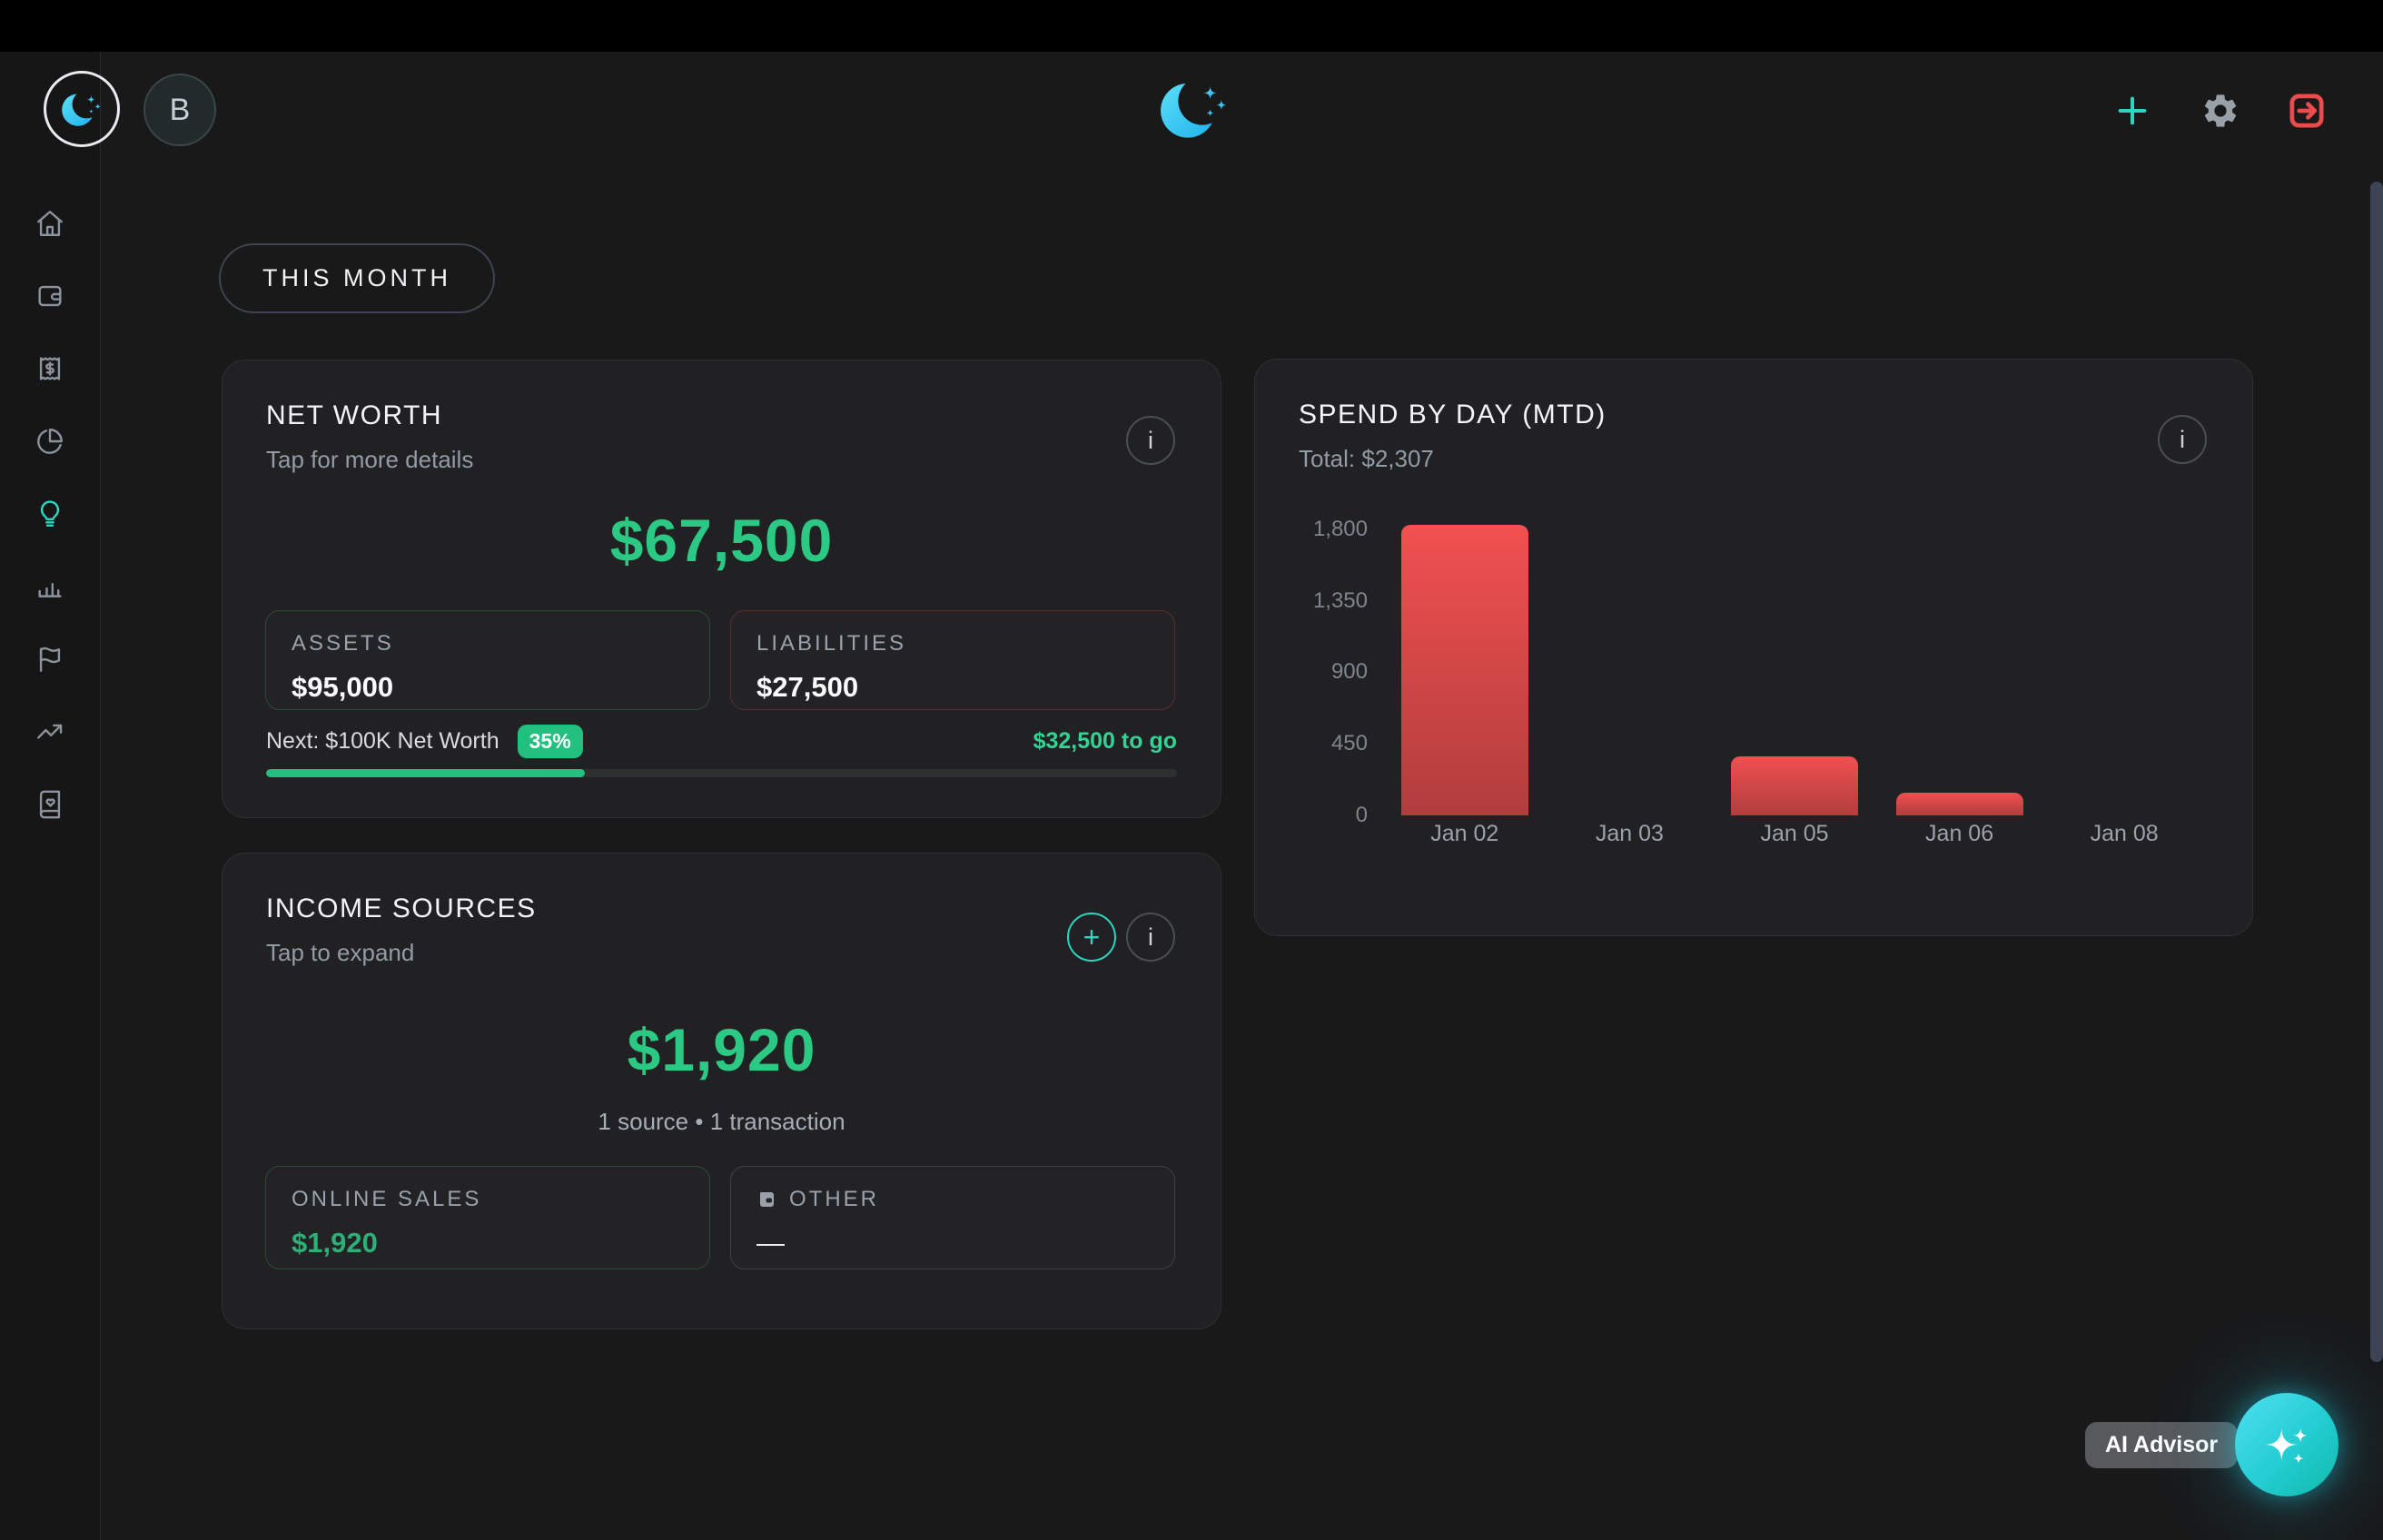  Describe the element at coordinates (952, 660) in the screenshot. I see `liabilities-box: LIABILITIES $27,500` at that location.